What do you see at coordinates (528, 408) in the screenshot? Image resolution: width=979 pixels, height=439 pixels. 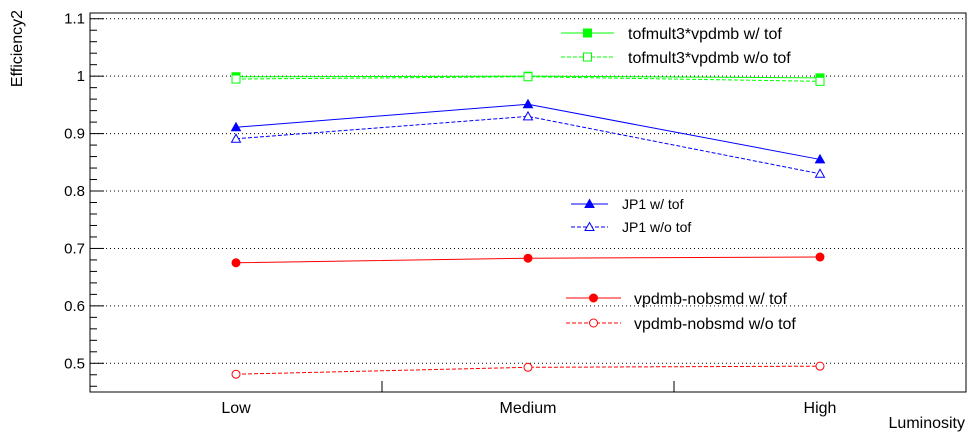 I see `x-tick-label: Medium` at bounding box center [528, 408].